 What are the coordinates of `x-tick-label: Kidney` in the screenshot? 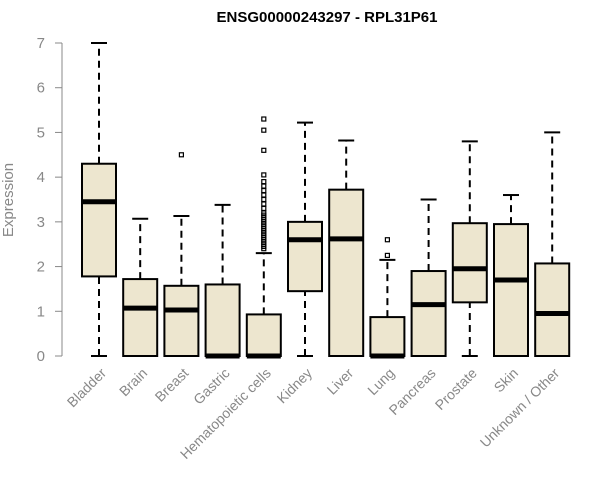 It's located at (295, 386).